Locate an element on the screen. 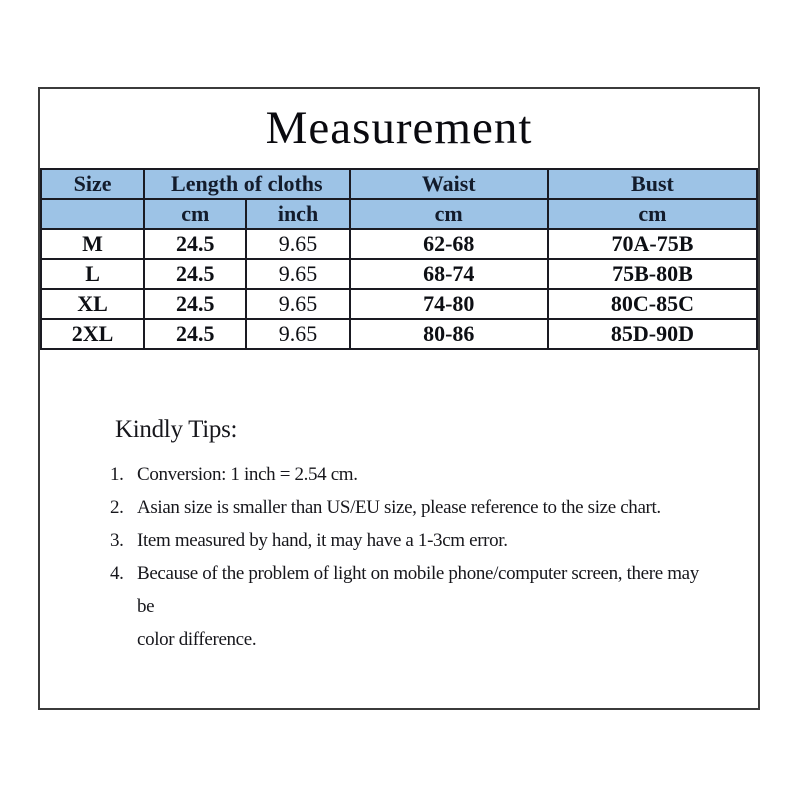  cell-waist: 68-74 is located at coordinates (448, 274).